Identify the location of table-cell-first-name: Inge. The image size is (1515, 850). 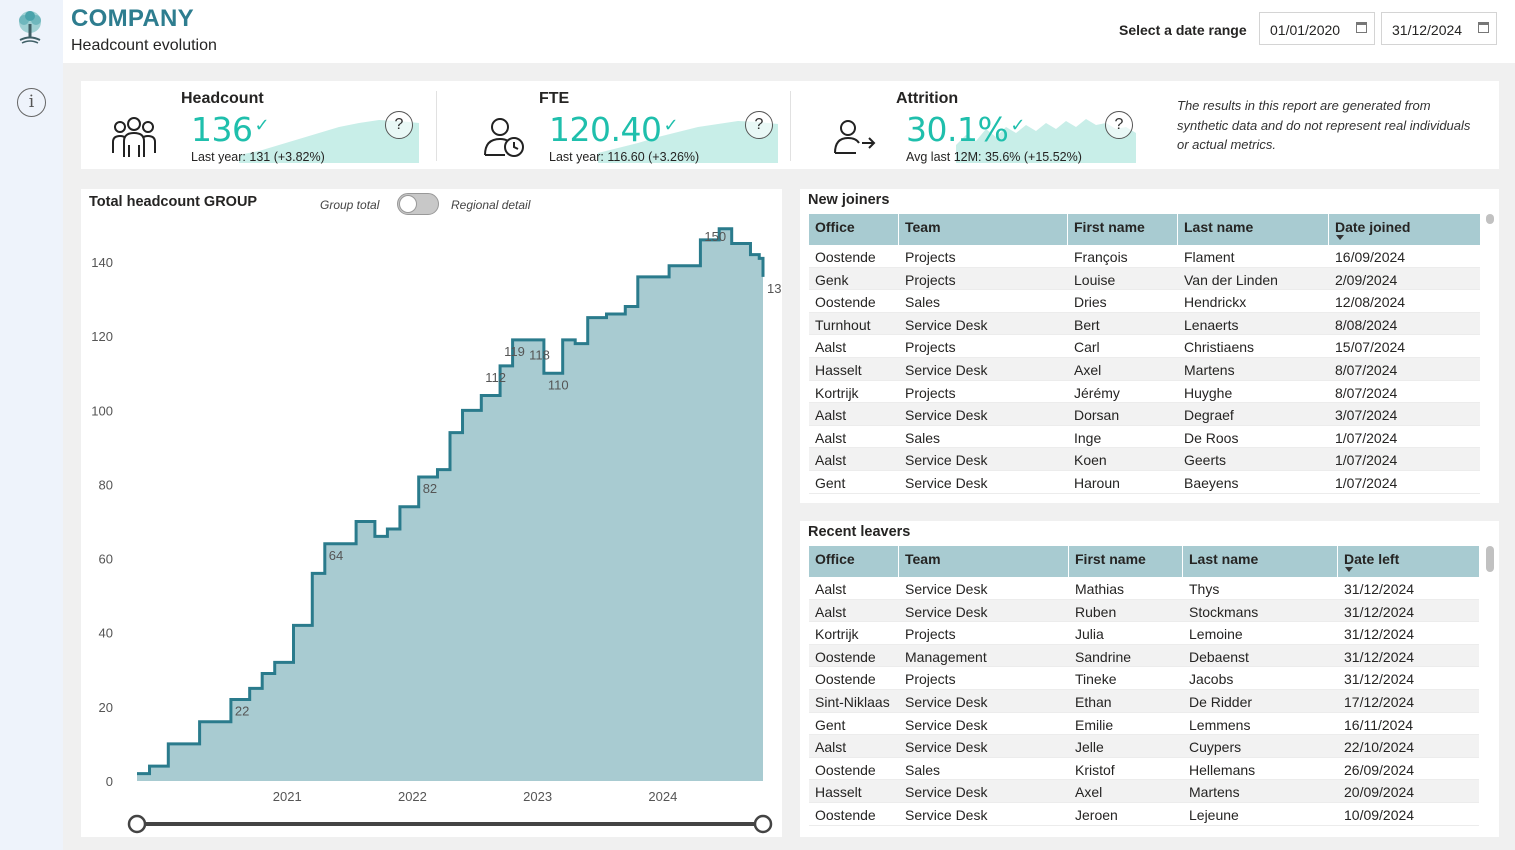
(1088, 437).